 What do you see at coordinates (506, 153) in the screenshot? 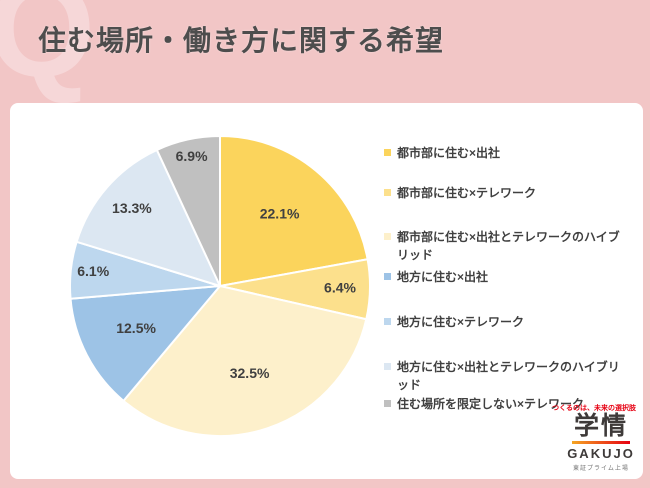
I see `legend-item-1: 都市部に住む×出社` at bounding box center [506, 153].